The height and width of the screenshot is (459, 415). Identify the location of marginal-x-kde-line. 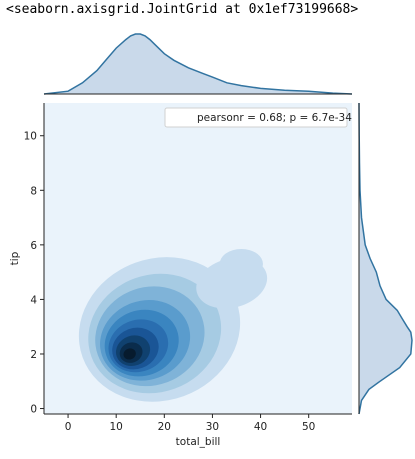
(198, 64).